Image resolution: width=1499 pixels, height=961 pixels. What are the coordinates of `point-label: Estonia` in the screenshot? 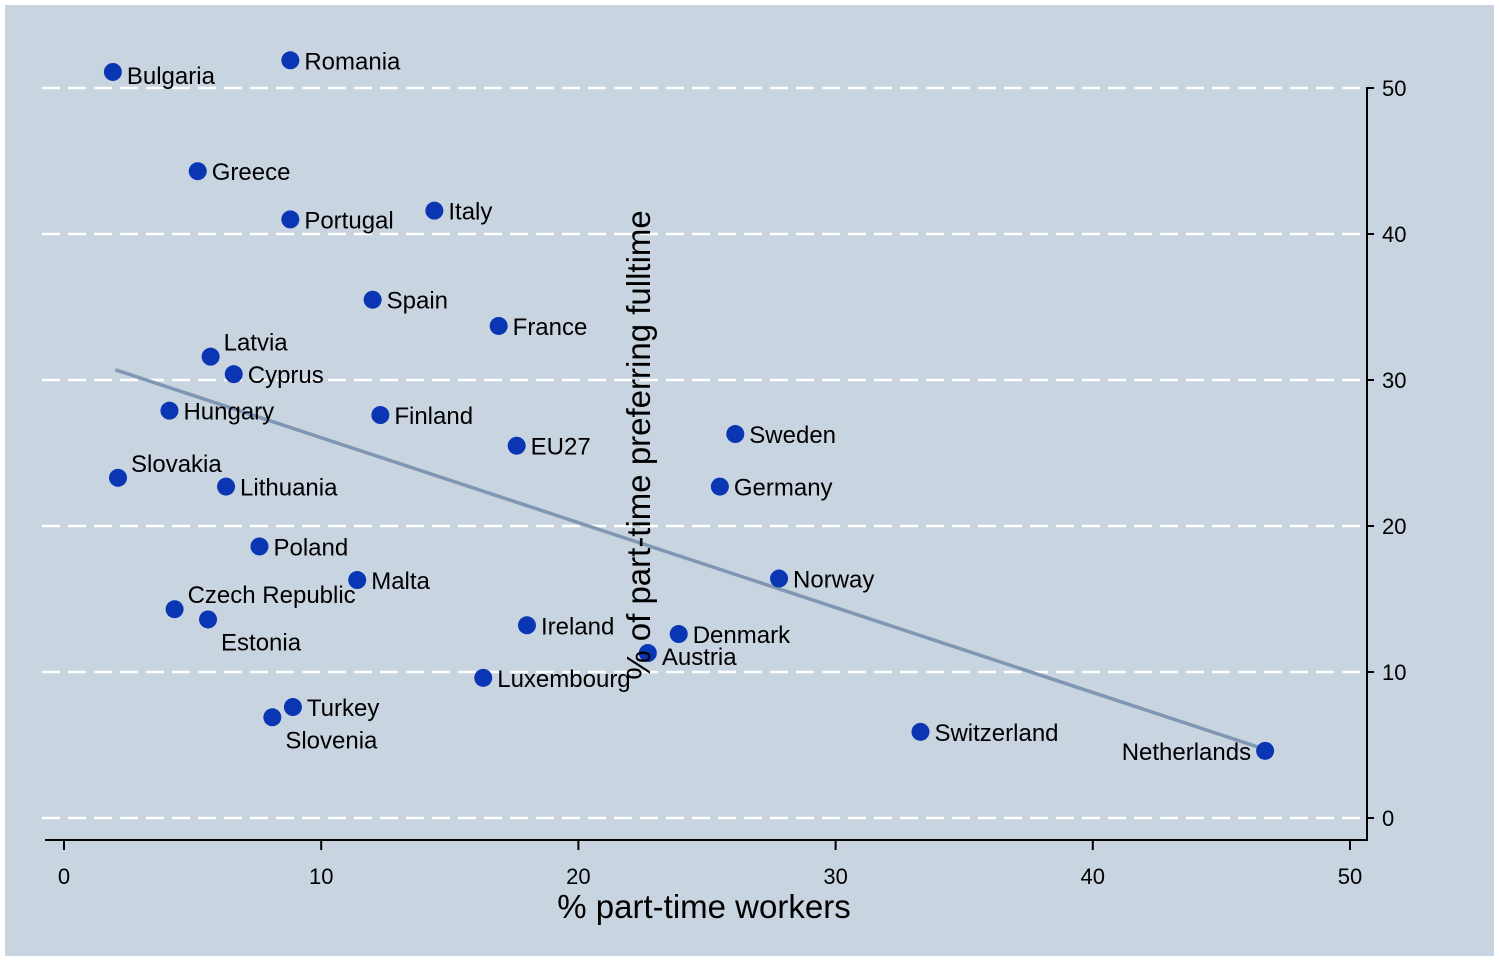 It's located at (261, 642).